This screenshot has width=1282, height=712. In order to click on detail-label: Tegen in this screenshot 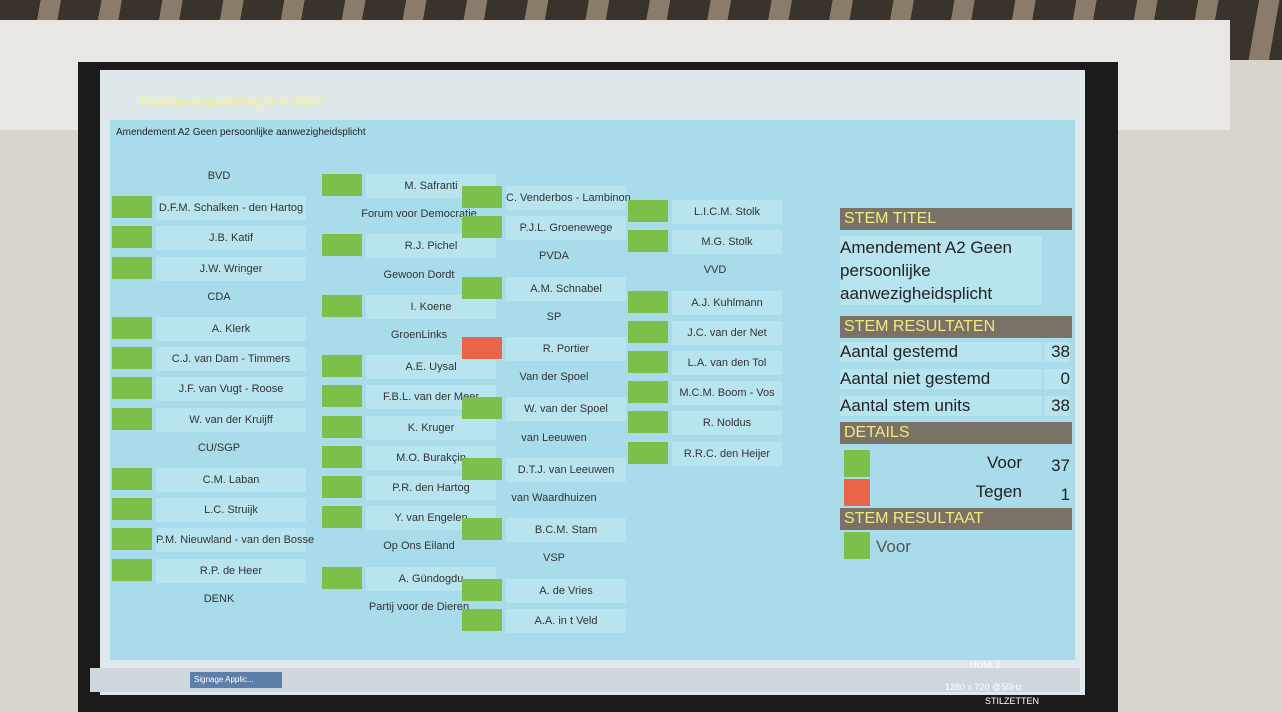, I will do `click(998, 491)`.